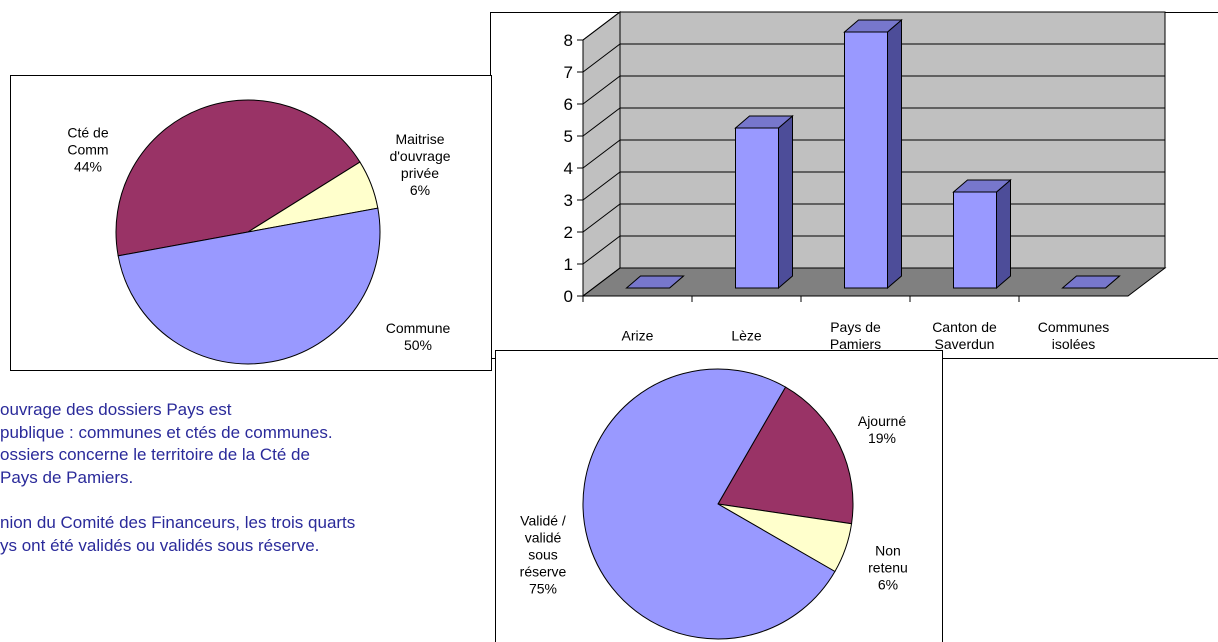  Describe the element at coordinates (568, 72) in the screenshot. I see `y-tick-label: 7` at that location.